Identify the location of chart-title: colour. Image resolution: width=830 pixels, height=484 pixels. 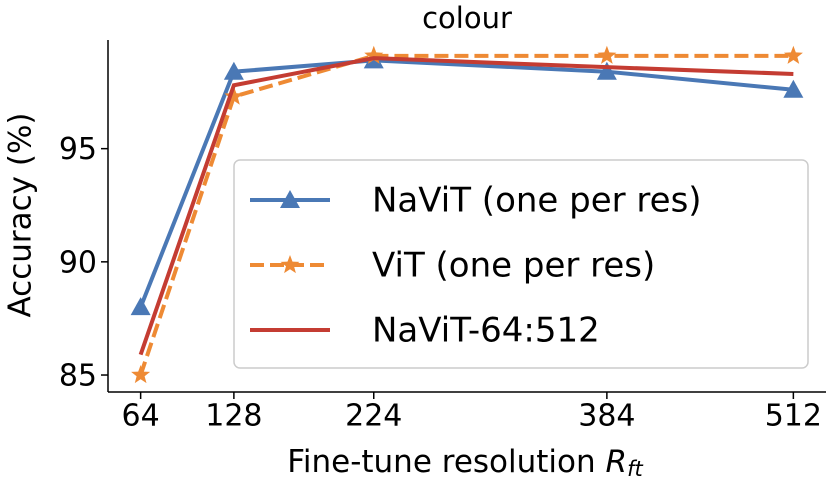
(467, 18).